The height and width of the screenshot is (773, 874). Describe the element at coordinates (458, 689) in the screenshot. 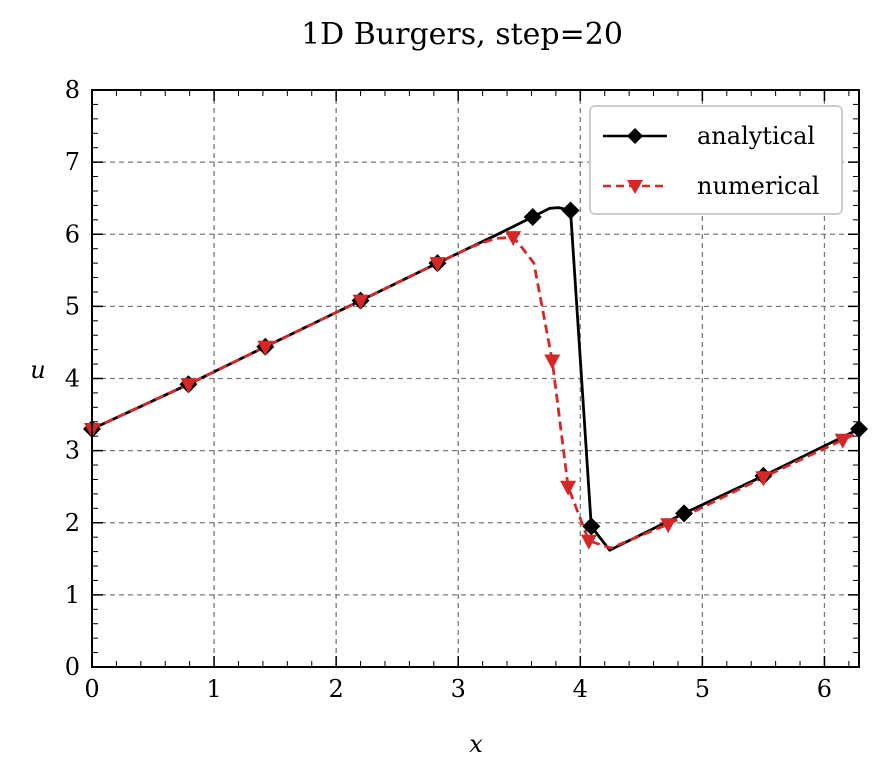

I see `x-tick-label: 3` at that location.